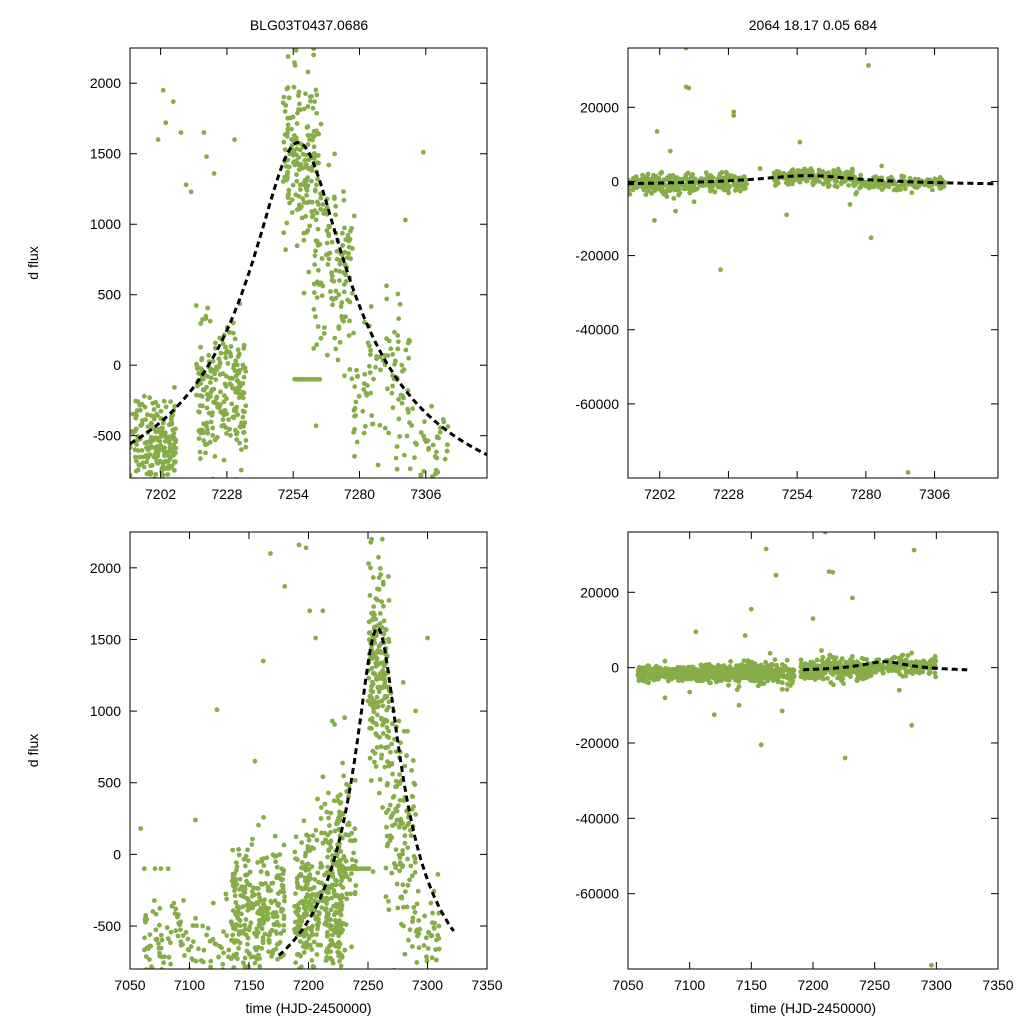 This screenshot has height=1024, width=1024. I want to click on x-tick-label: 7300, so click(936, 985).